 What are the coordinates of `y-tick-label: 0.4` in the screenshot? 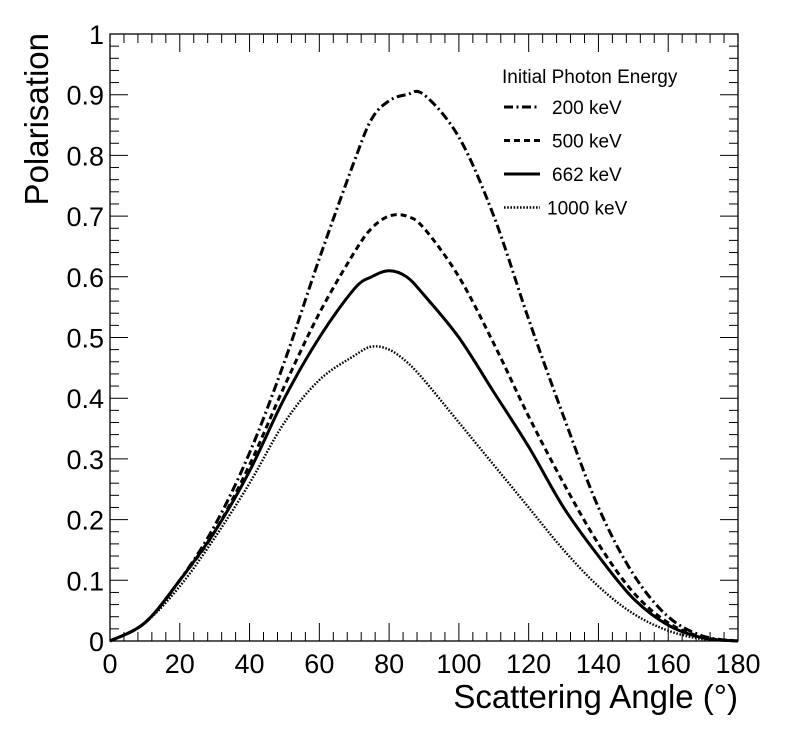 It's located at (85, 399).